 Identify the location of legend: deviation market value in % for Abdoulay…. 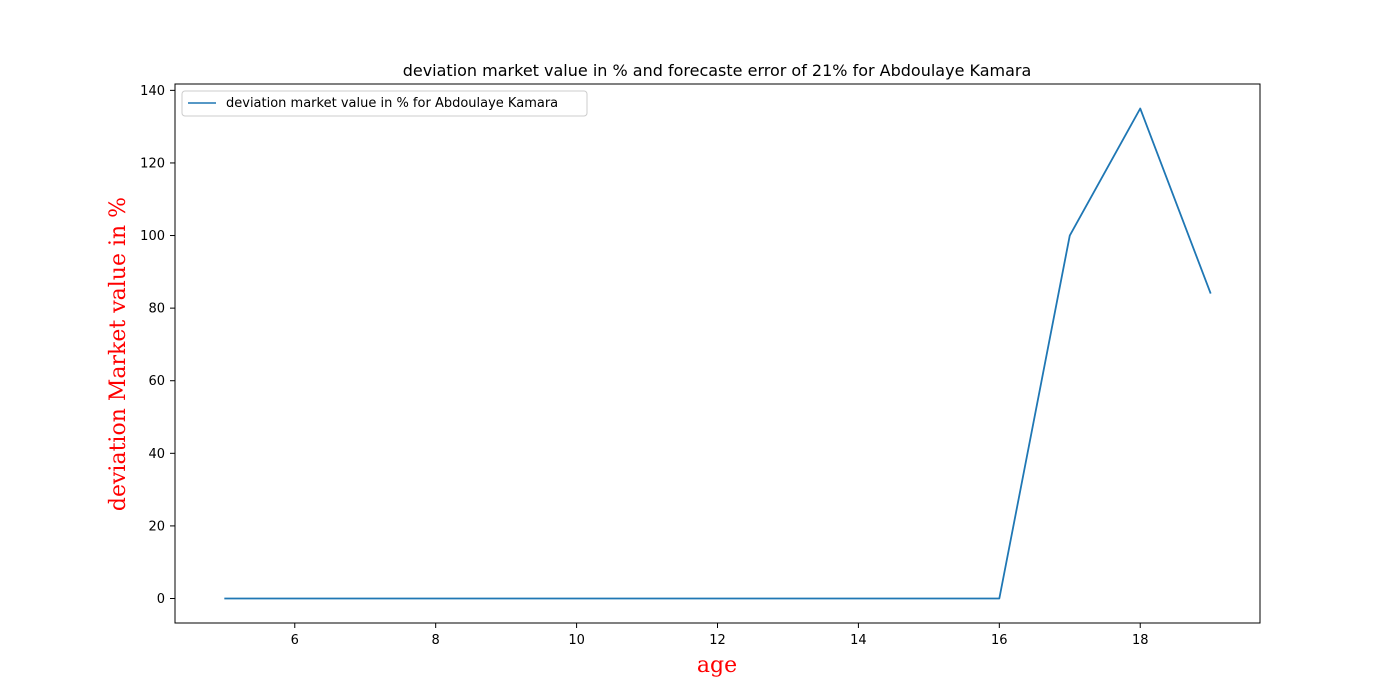
(384, 103).